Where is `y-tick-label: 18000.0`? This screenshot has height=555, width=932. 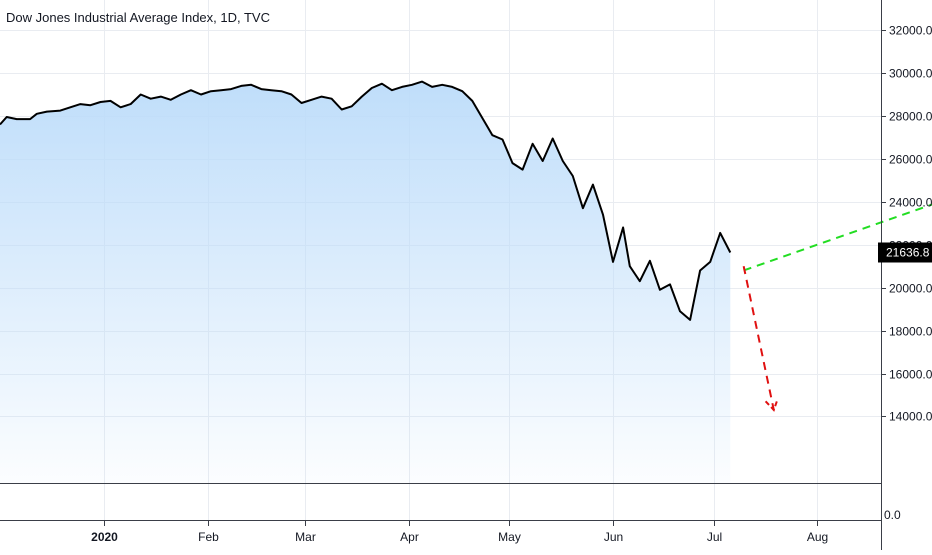
y-tick-label: 18000.0 is located at coordinates (910, 332).